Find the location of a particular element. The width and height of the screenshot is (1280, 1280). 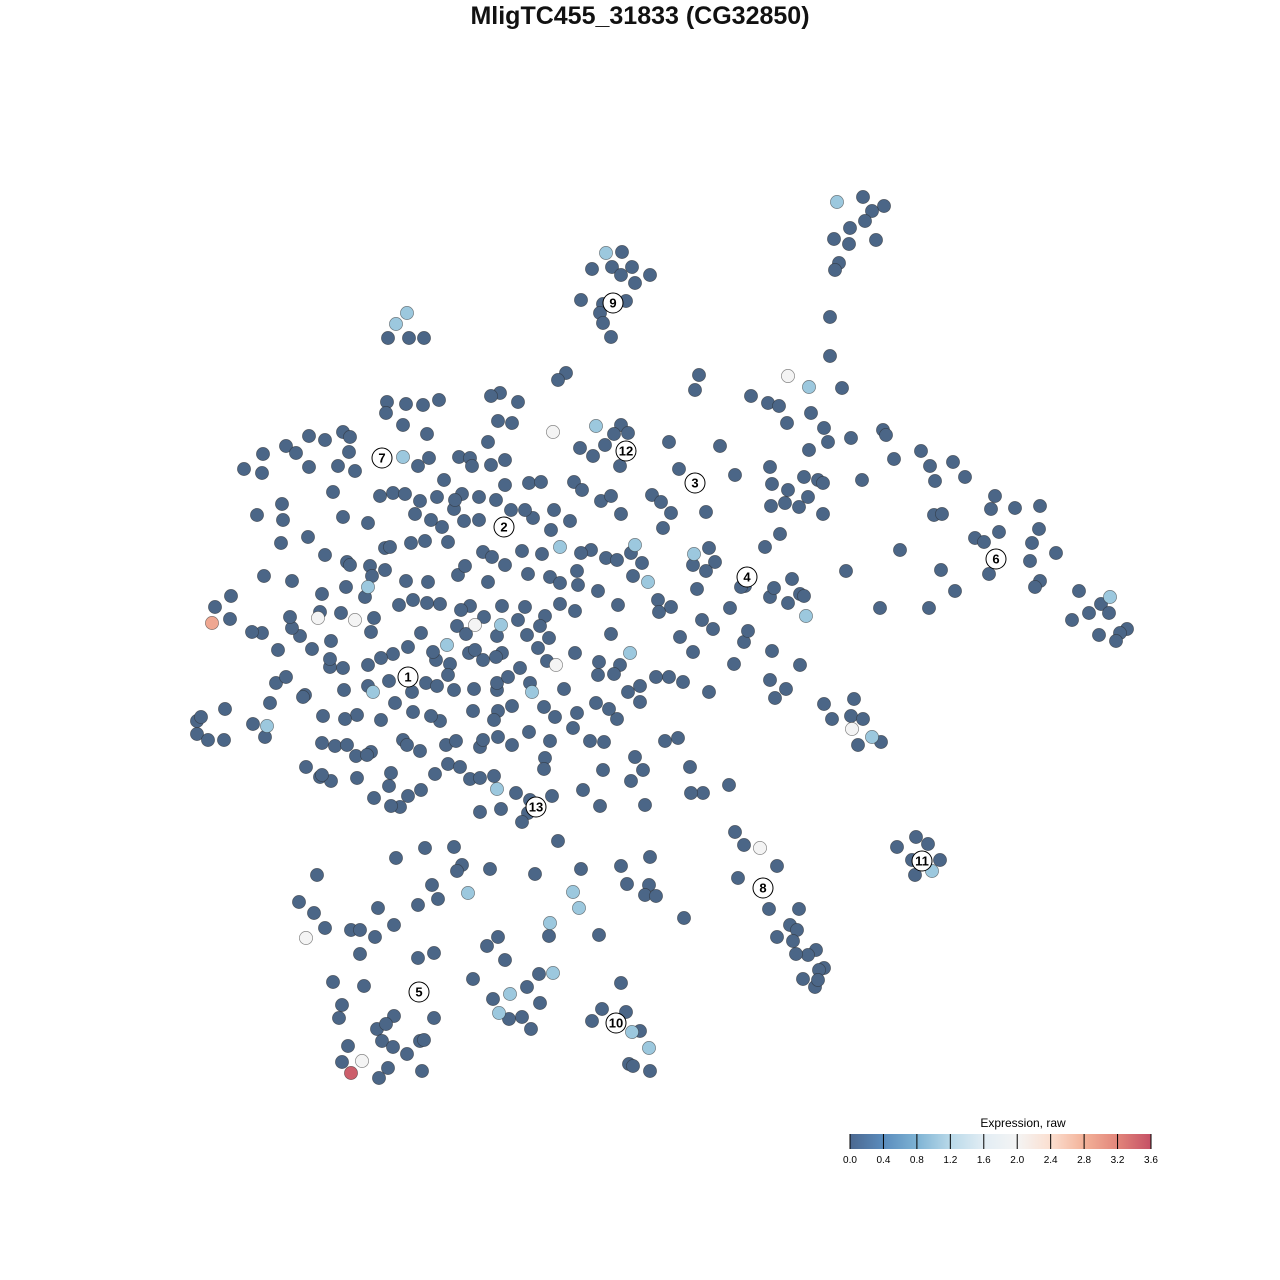

cluster-label: 1 is located at coordinates (408, 677).